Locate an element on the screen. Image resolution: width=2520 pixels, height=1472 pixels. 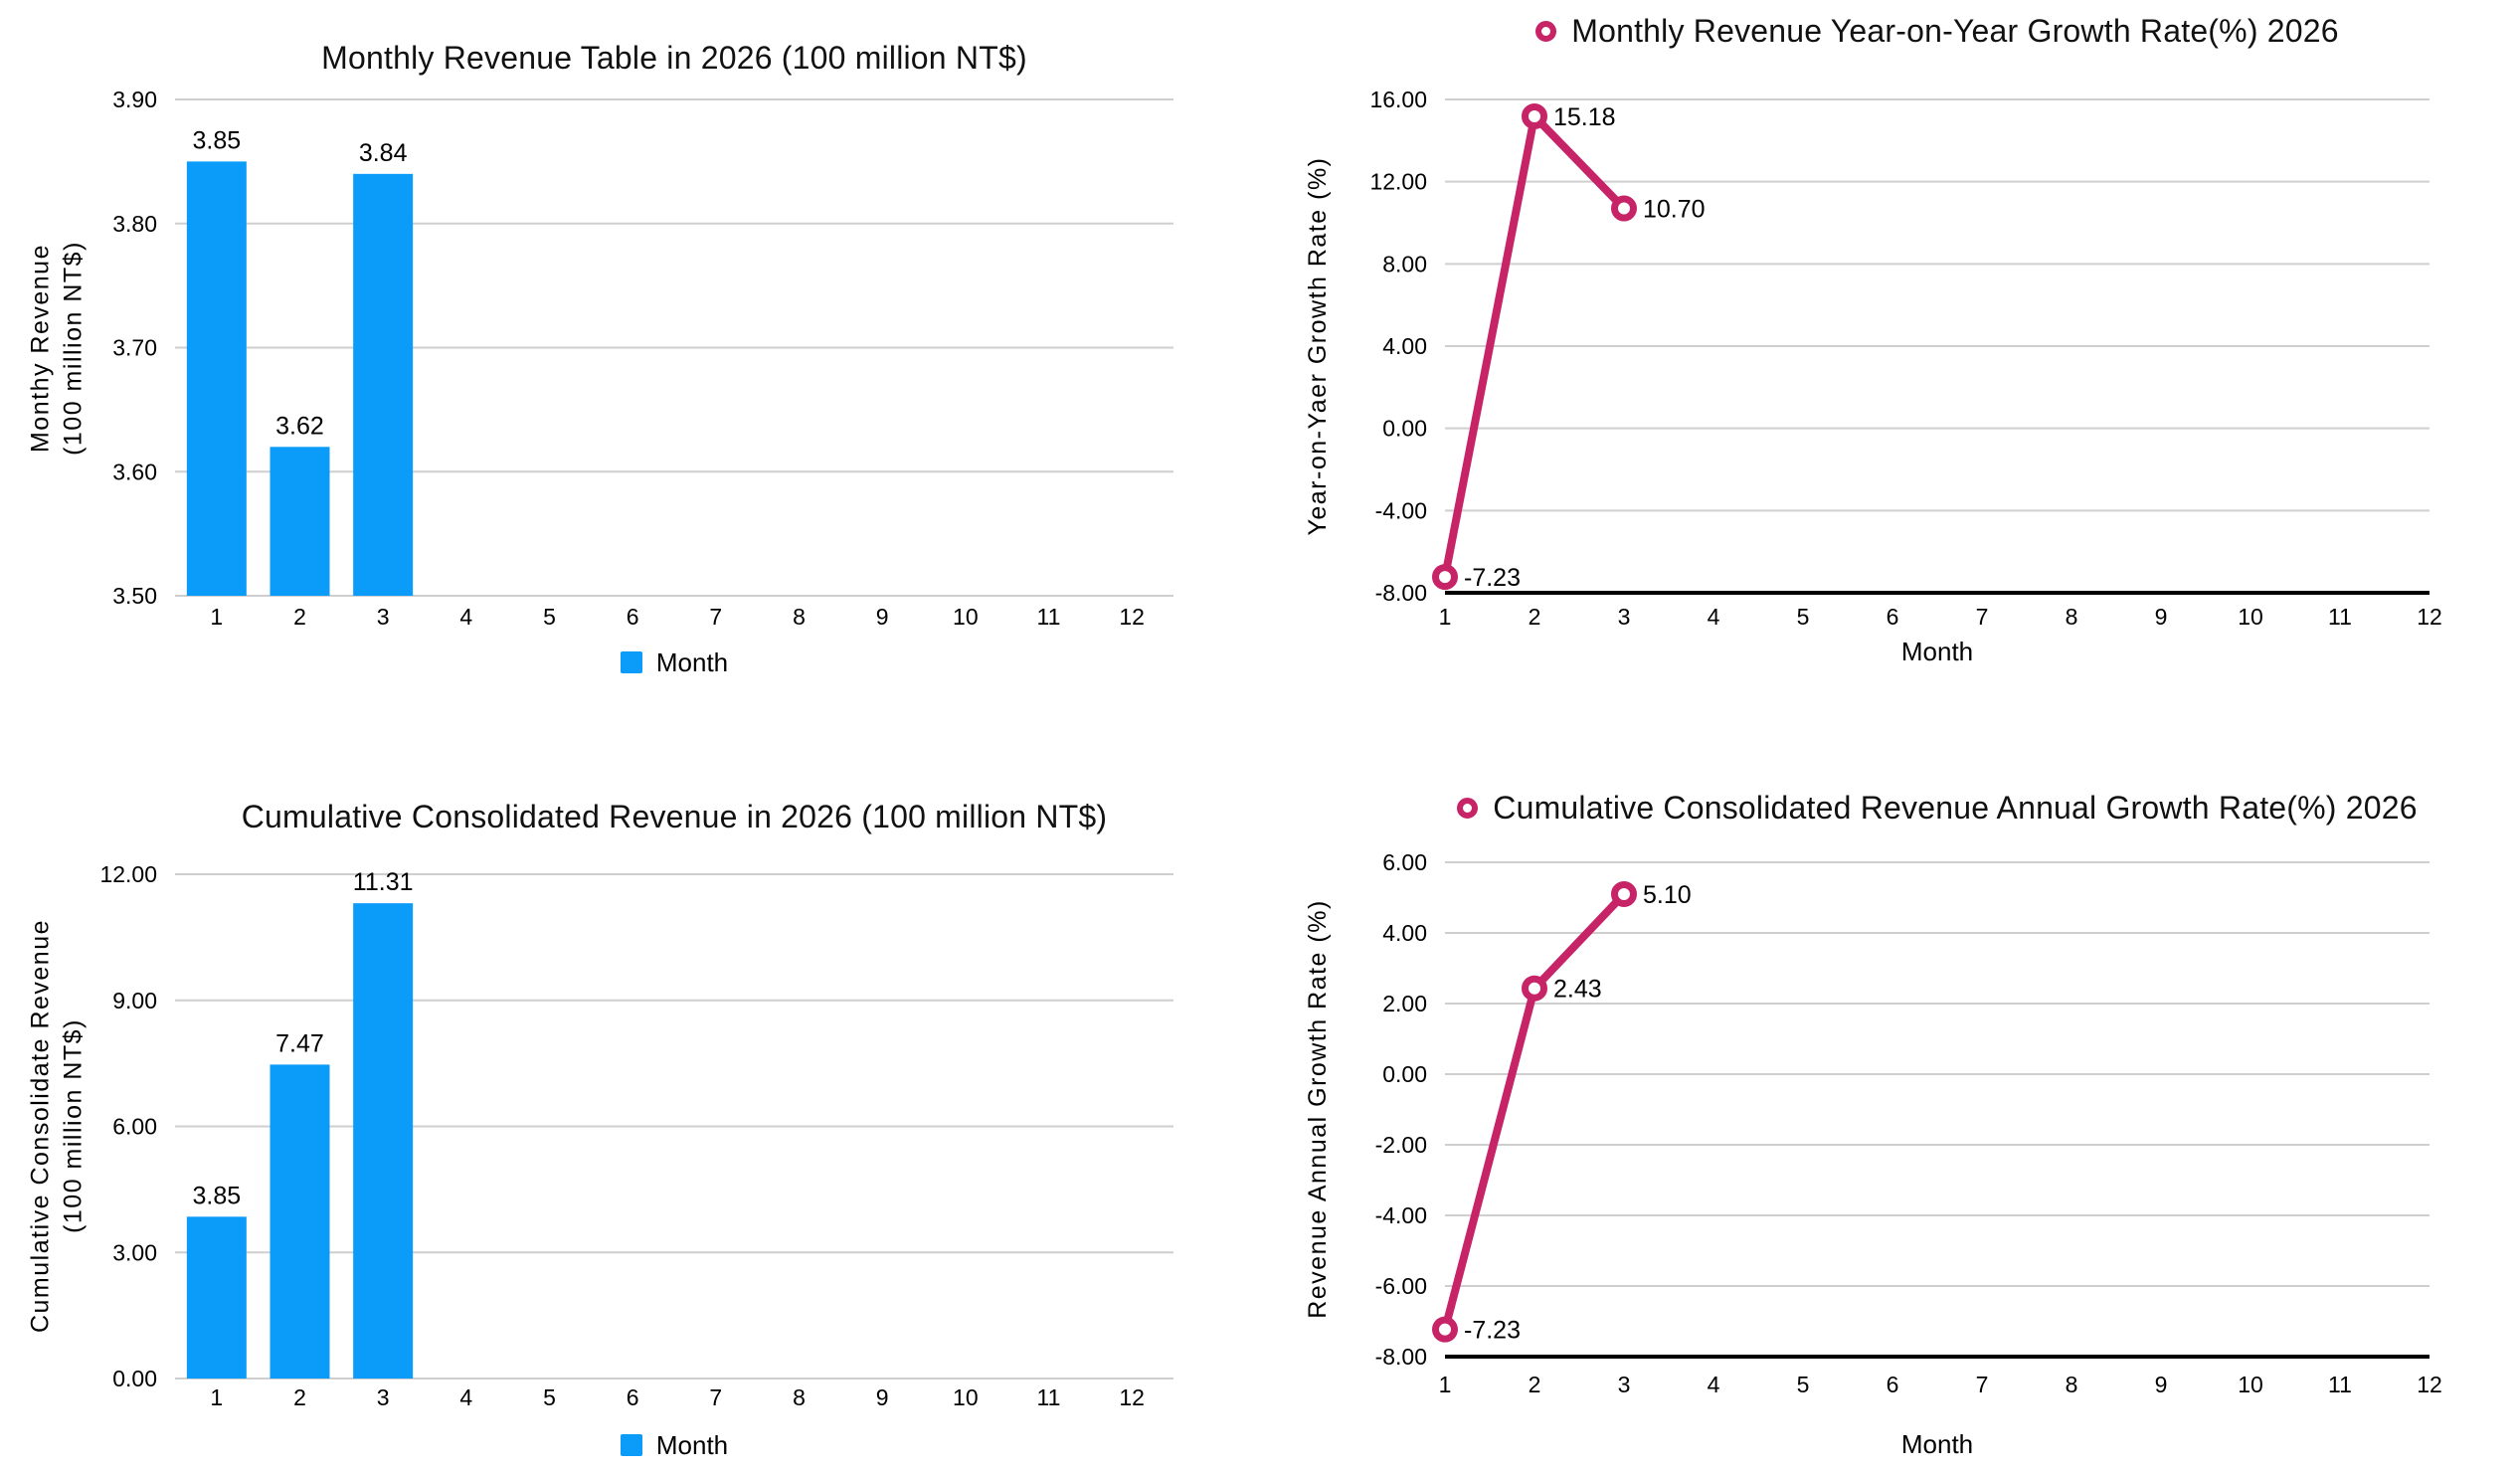
y-axis-label: Monthy Revenue (100 million NT$) is located at coordinates (57, 348).